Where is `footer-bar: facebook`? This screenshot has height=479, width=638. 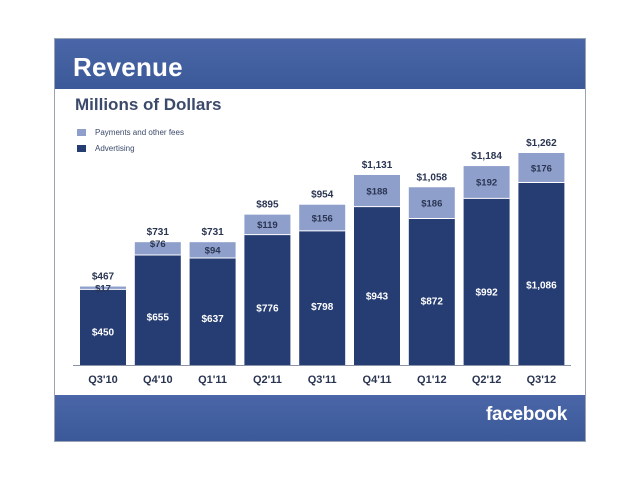 footer-bar: facebook is located at coordinates (320, 418).